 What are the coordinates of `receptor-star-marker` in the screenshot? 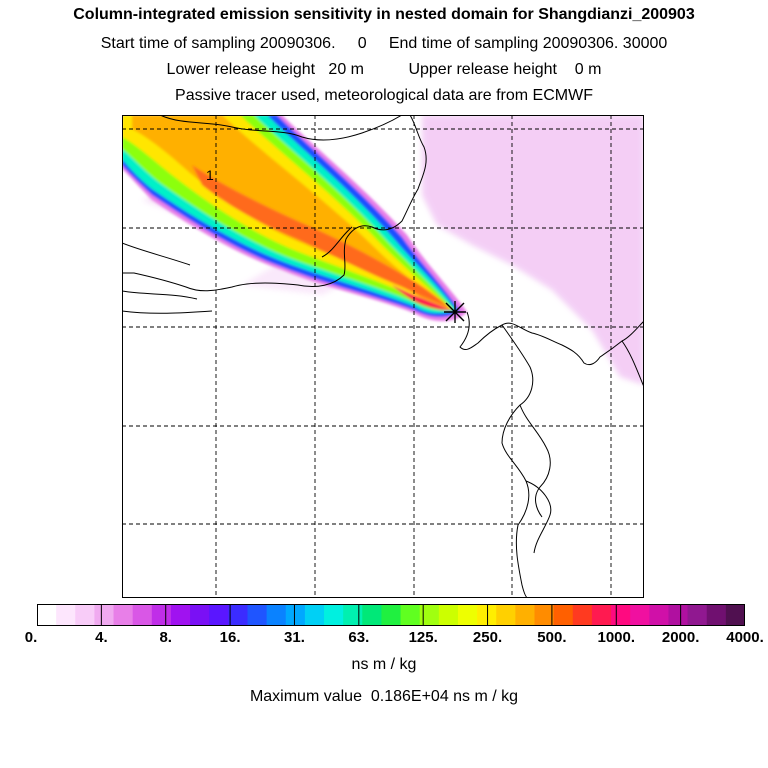 It's located at (455, 312).